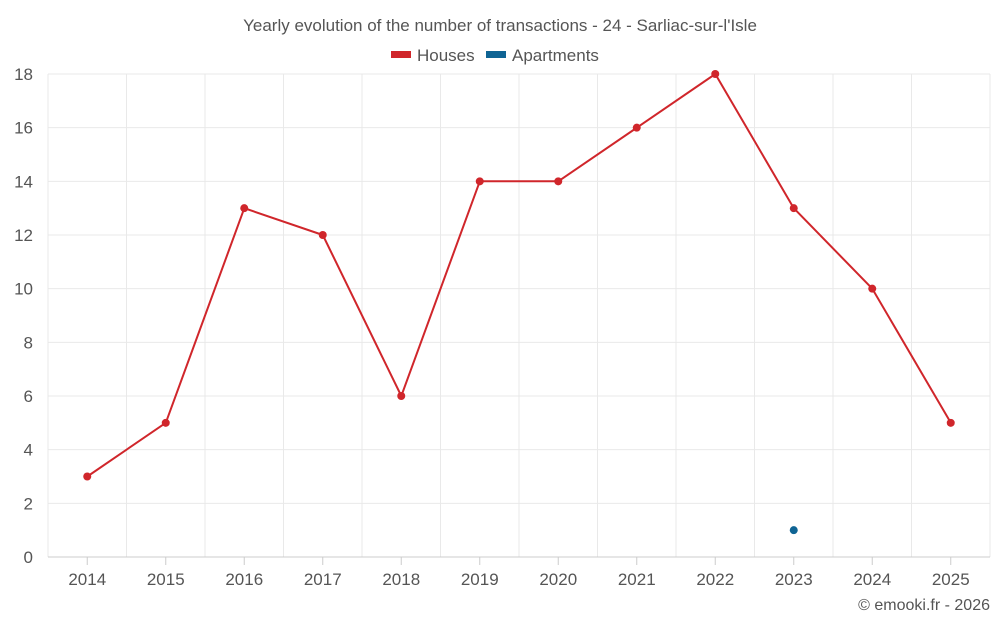  What do you see at coordinates (558, 579) in the screenshot?
I see `x-tick-label: 2020` at bounding box center [558, 579].